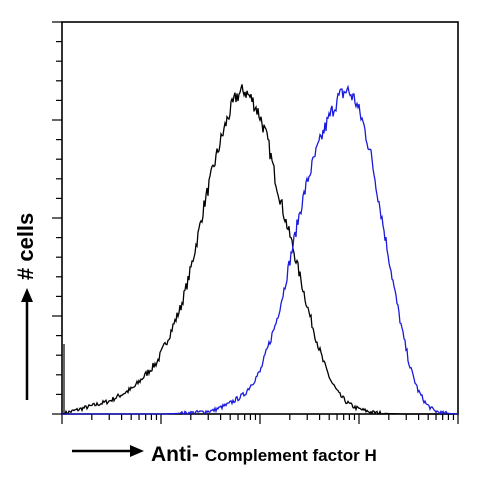  I want to click on y-arrow-head, so click(27, 295).